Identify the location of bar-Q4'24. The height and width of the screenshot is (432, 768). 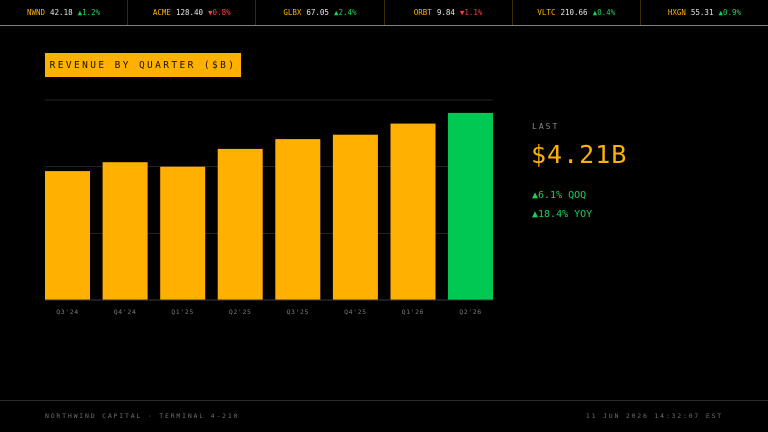
(125, 231).